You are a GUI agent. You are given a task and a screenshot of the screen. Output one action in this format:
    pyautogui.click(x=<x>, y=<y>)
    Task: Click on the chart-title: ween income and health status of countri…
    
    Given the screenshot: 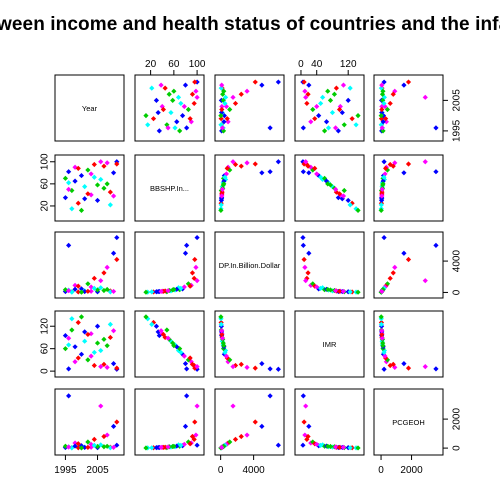 What is the action you would take?
    pyautogui.click(x=250, y=24)
    